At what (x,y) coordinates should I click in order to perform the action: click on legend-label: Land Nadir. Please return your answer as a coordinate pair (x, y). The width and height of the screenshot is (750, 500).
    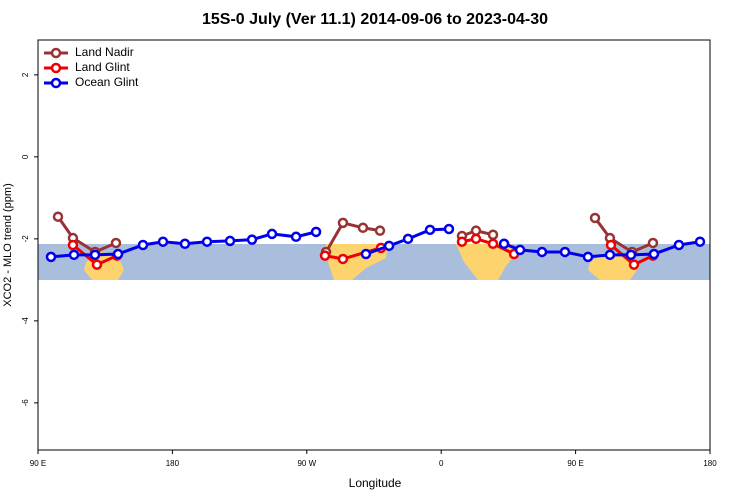
    Looking at the image, I should click on (104, 52).